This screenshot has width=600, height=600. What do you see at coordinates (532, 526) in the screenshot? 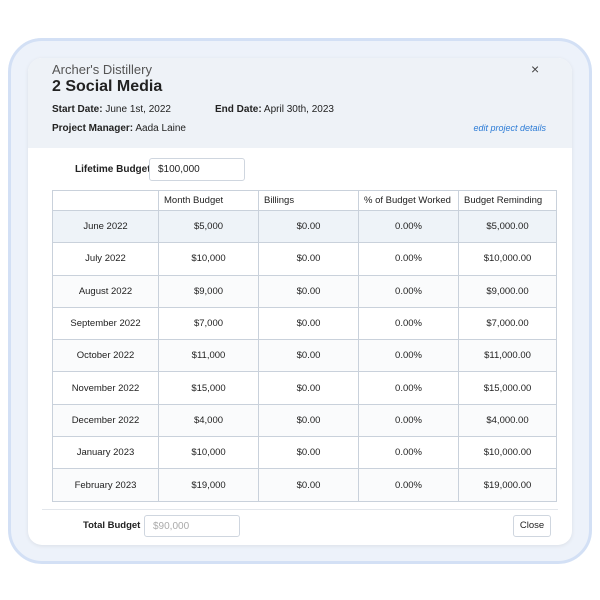
I see `close-button: Close` at bounding box center [532, 526].